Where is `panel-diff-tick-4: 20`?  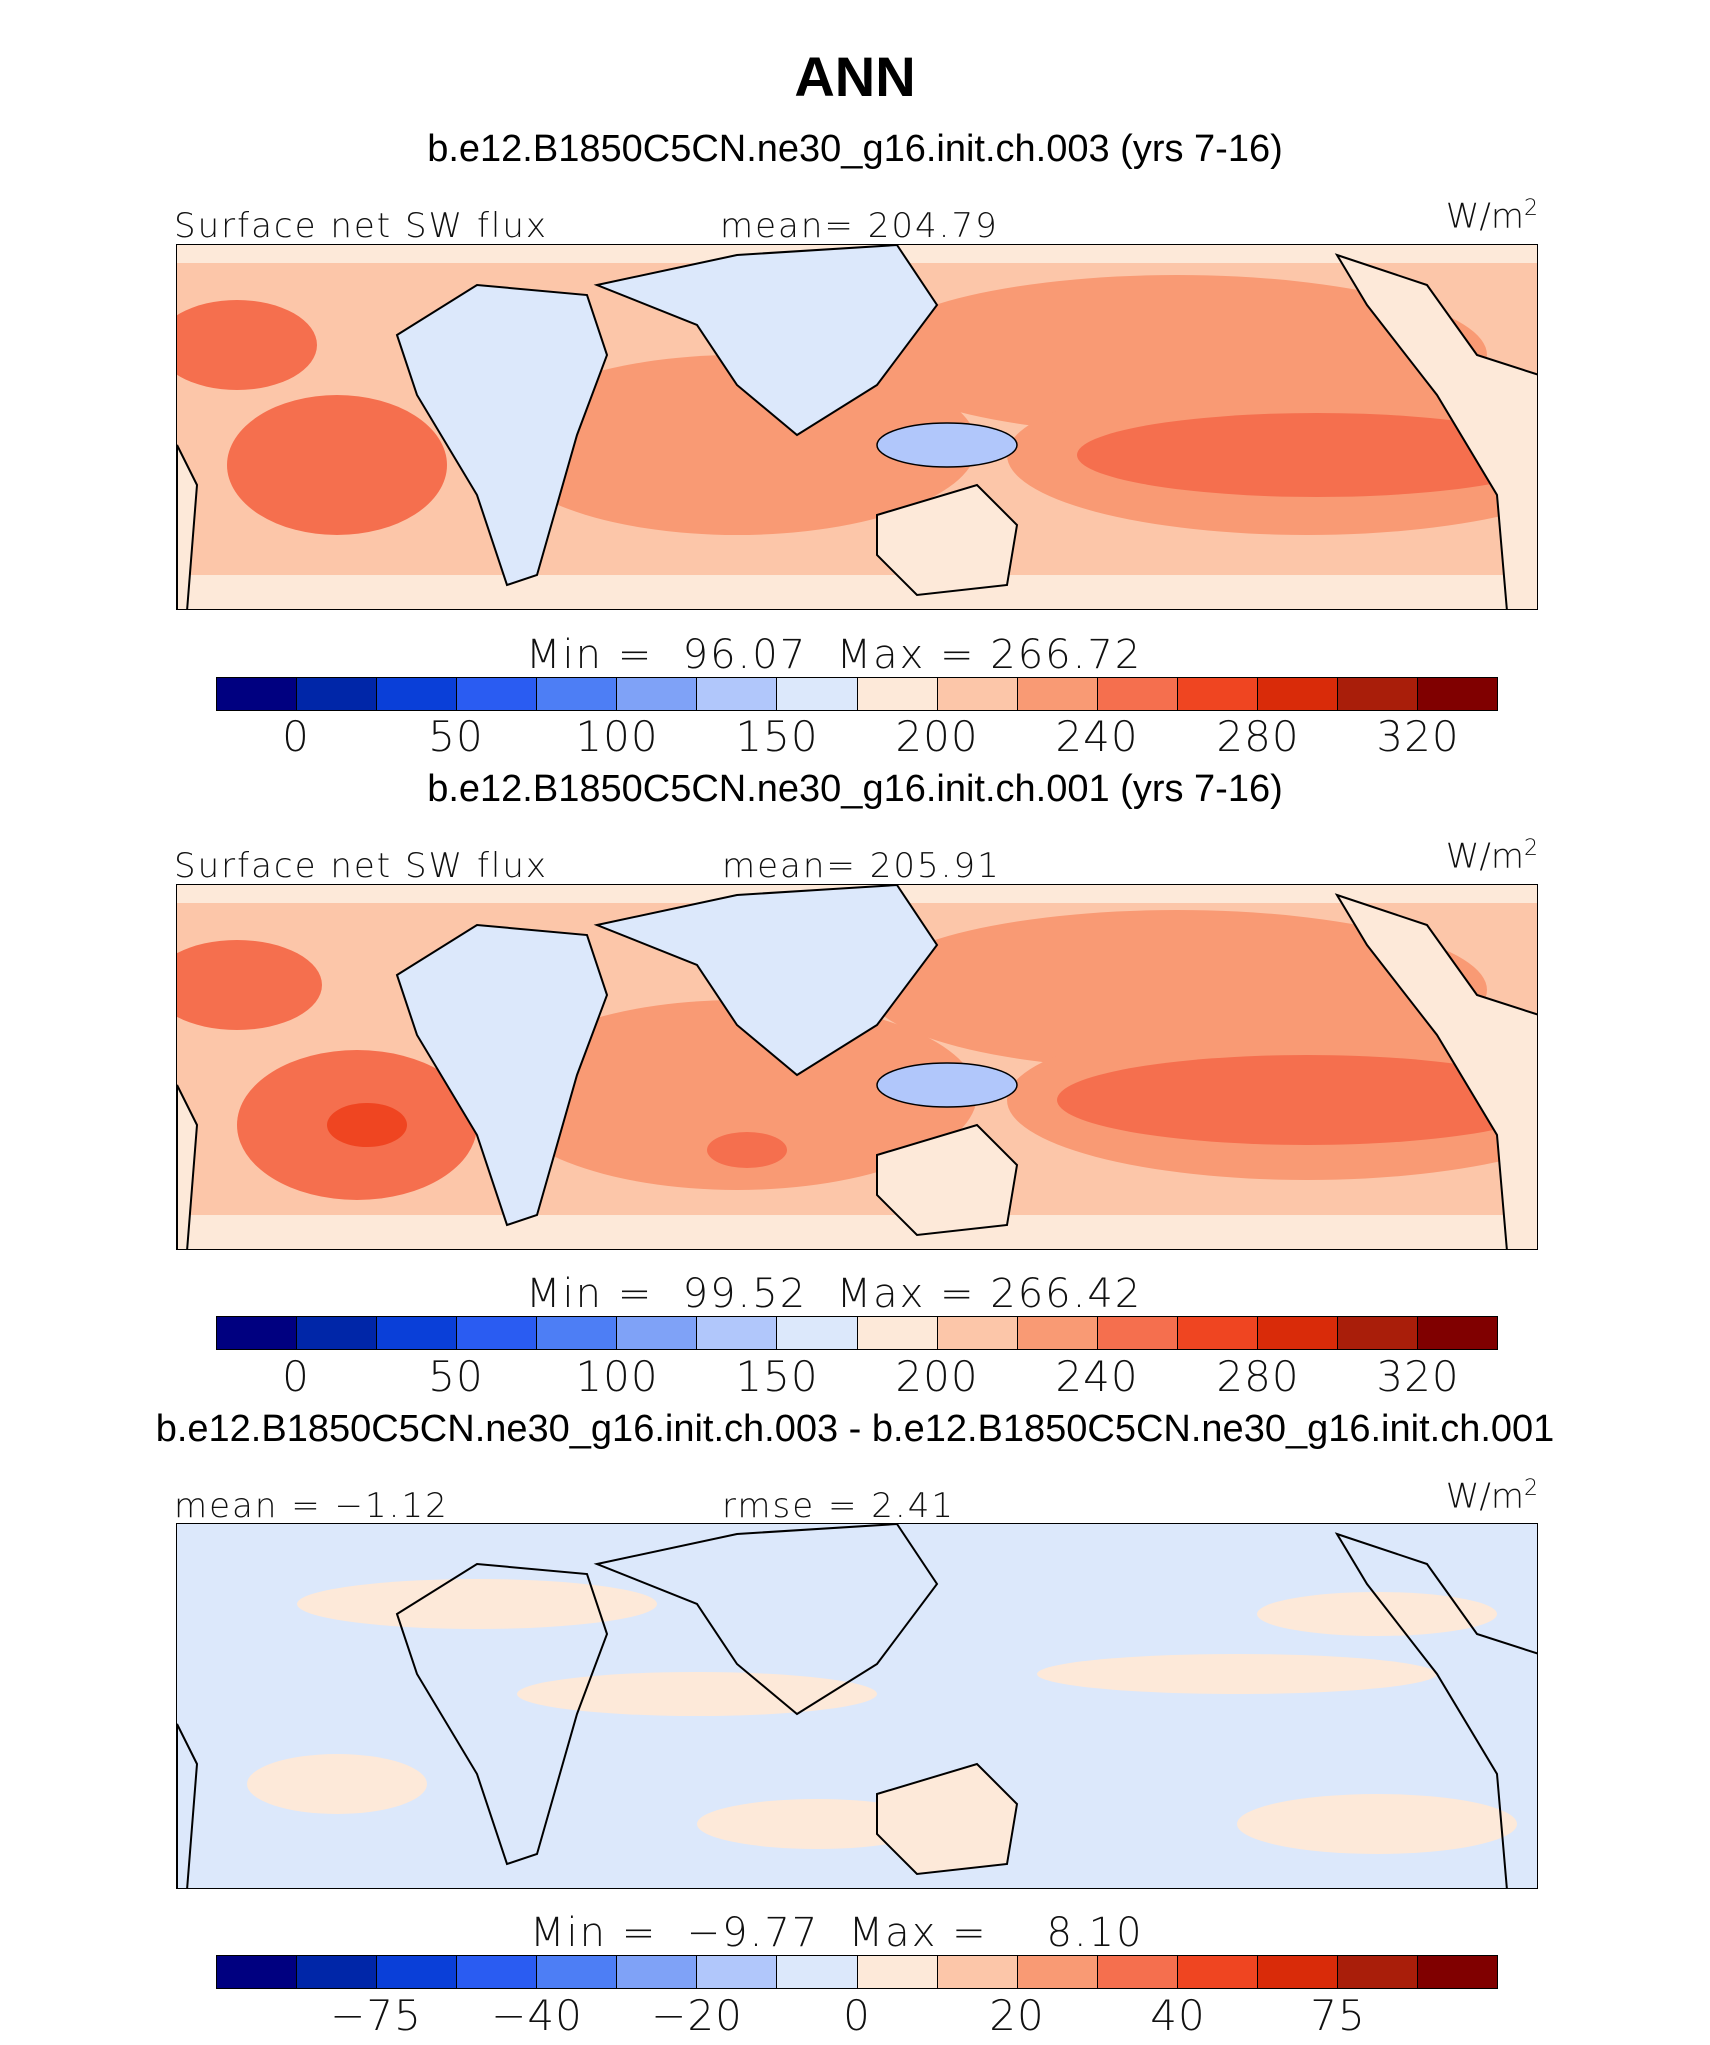
panel-diff-tick-4: 20 is located at coordinates (1017, 2015).